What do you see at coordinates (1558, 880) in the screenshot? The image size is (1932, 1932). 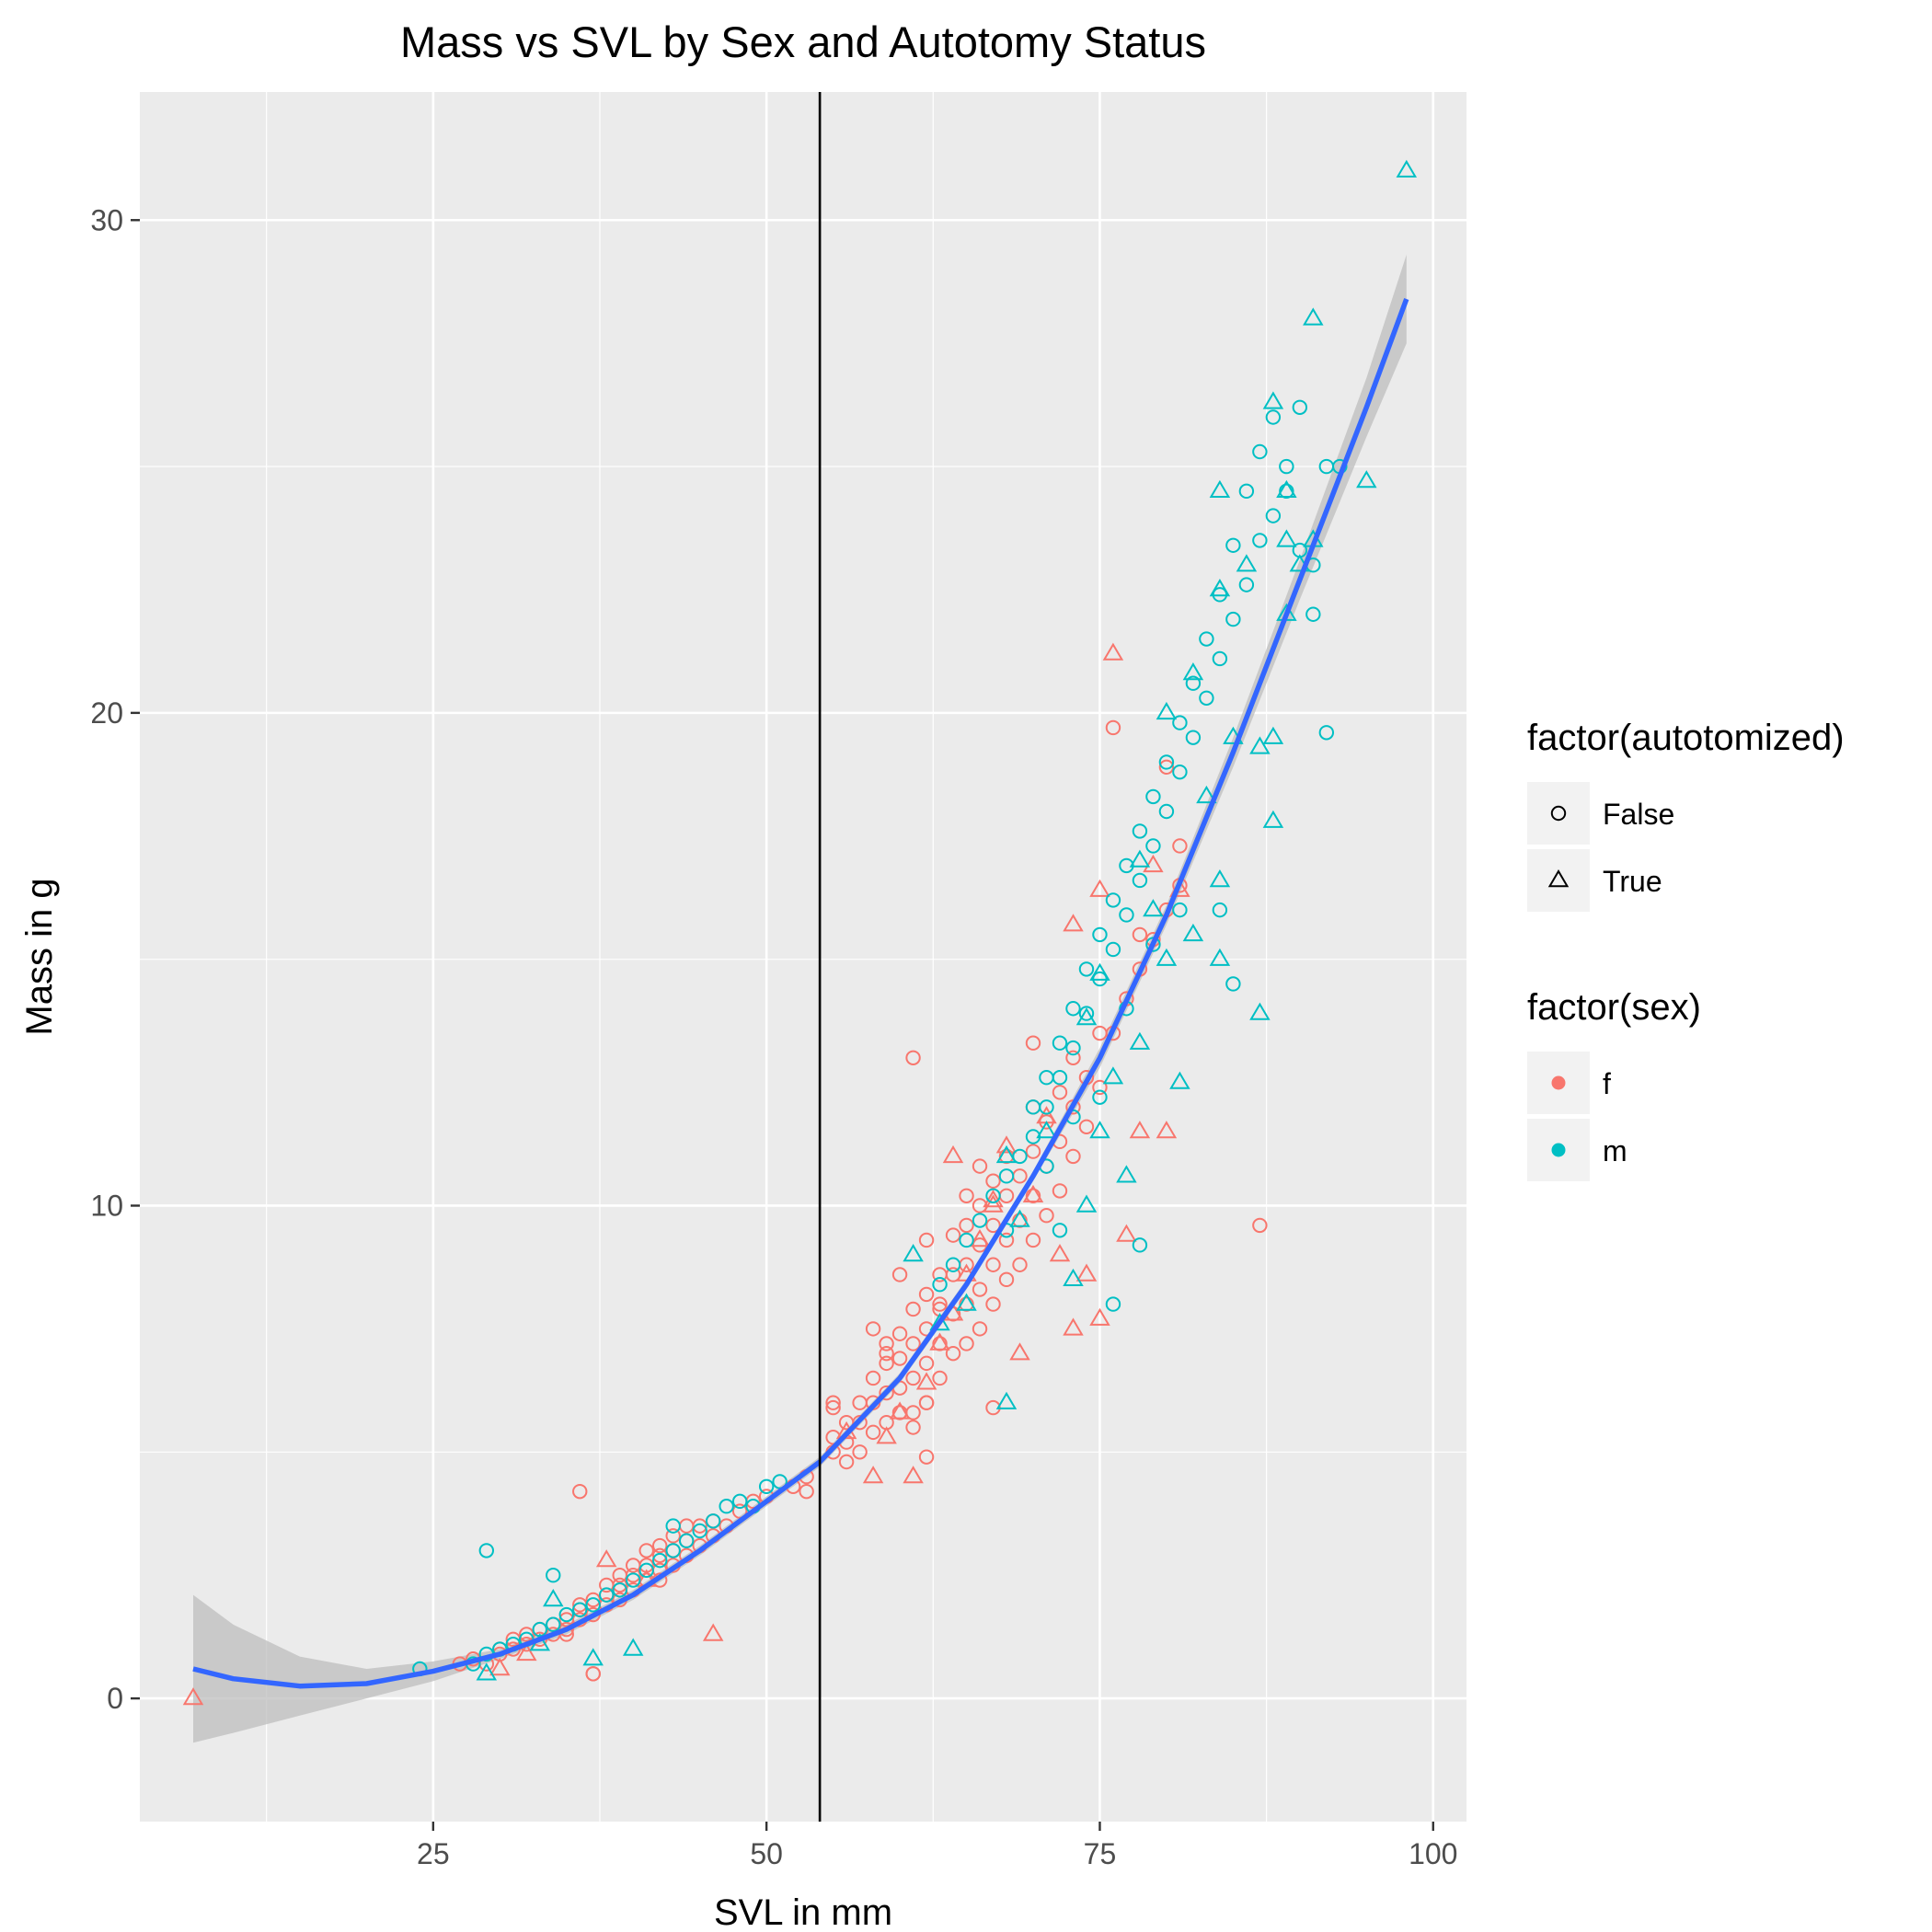 I see `legend-key-background` at bounding box center [1558, 880].